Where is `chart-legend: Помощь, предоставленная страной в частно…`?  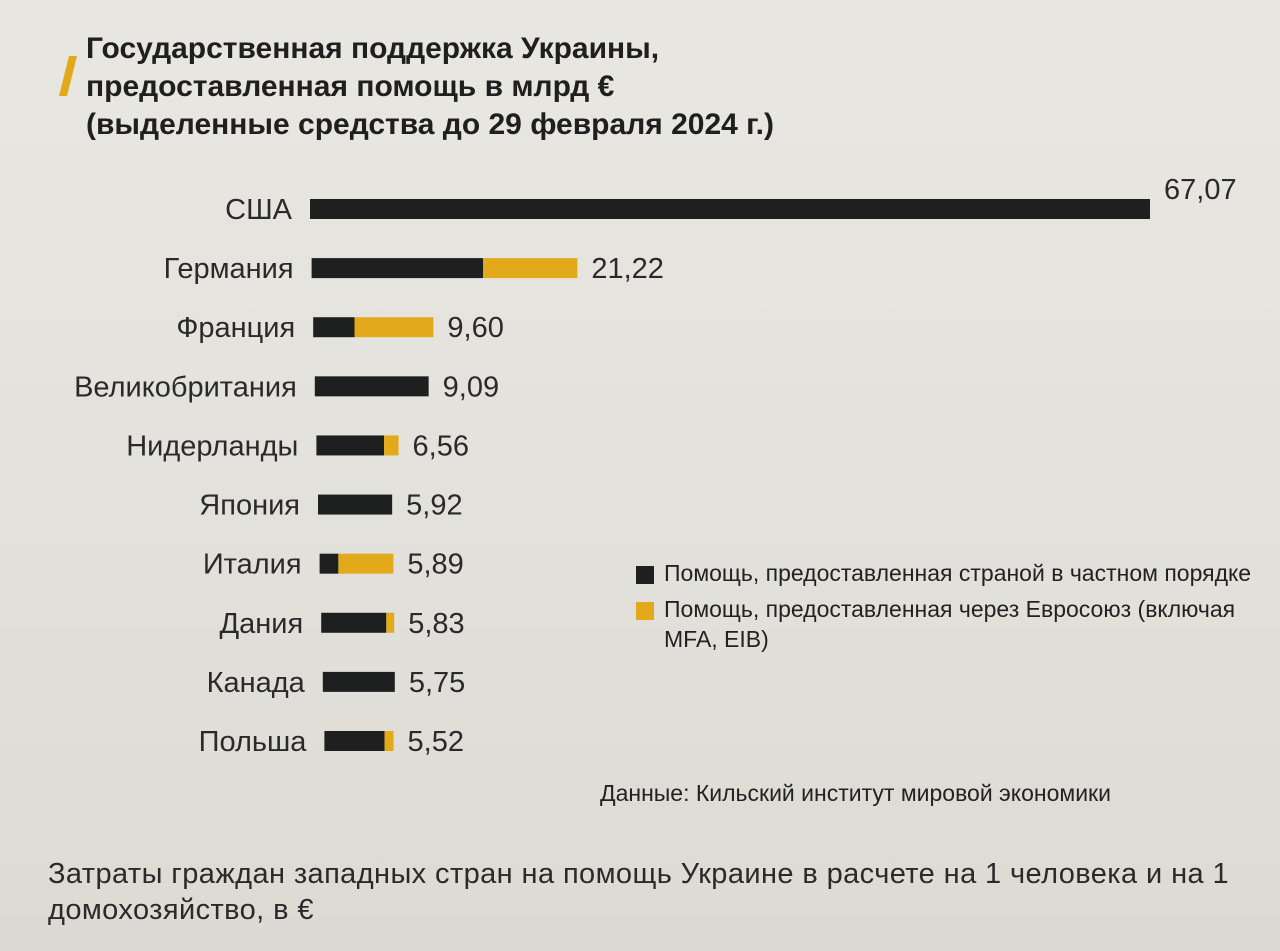
chart-legend: Помощь, предоставленная страной в частно… is located at coordinates (946, 609).